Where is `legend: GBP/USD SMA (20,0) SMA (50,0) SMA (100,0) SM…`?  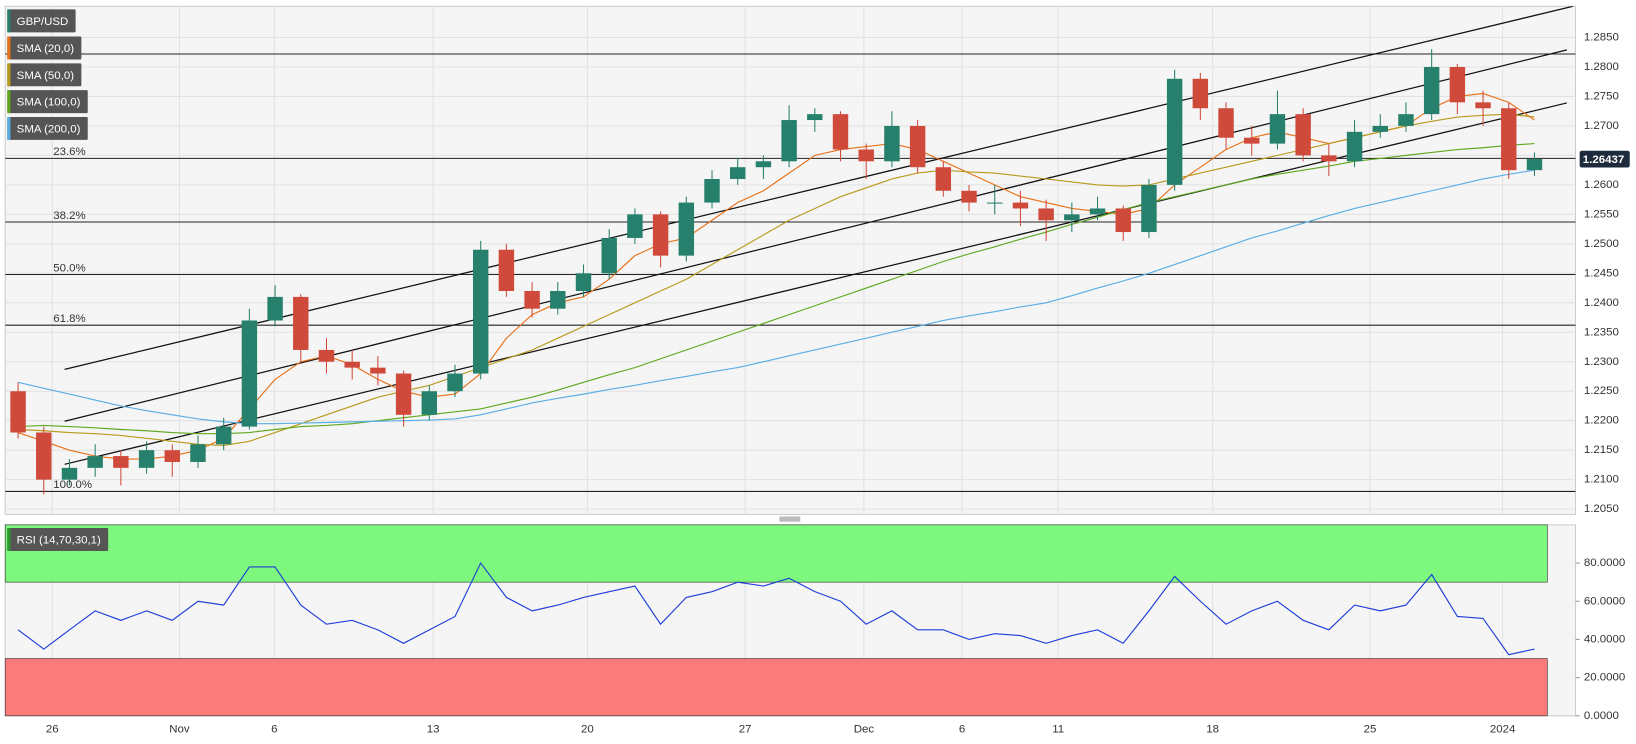 legend: GBP/USD SMA (20,0) SMA (50,0) SMA (100,0) SM… is located at coordinates (58, 280).